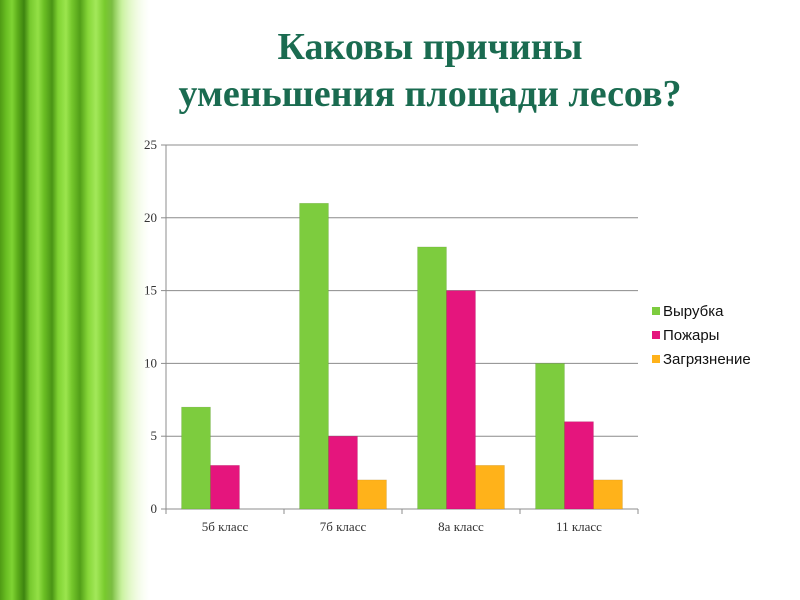 The width and height of the screenshot is (800, 600). I want to click on legend-label: Пожары, so click(691, 335).